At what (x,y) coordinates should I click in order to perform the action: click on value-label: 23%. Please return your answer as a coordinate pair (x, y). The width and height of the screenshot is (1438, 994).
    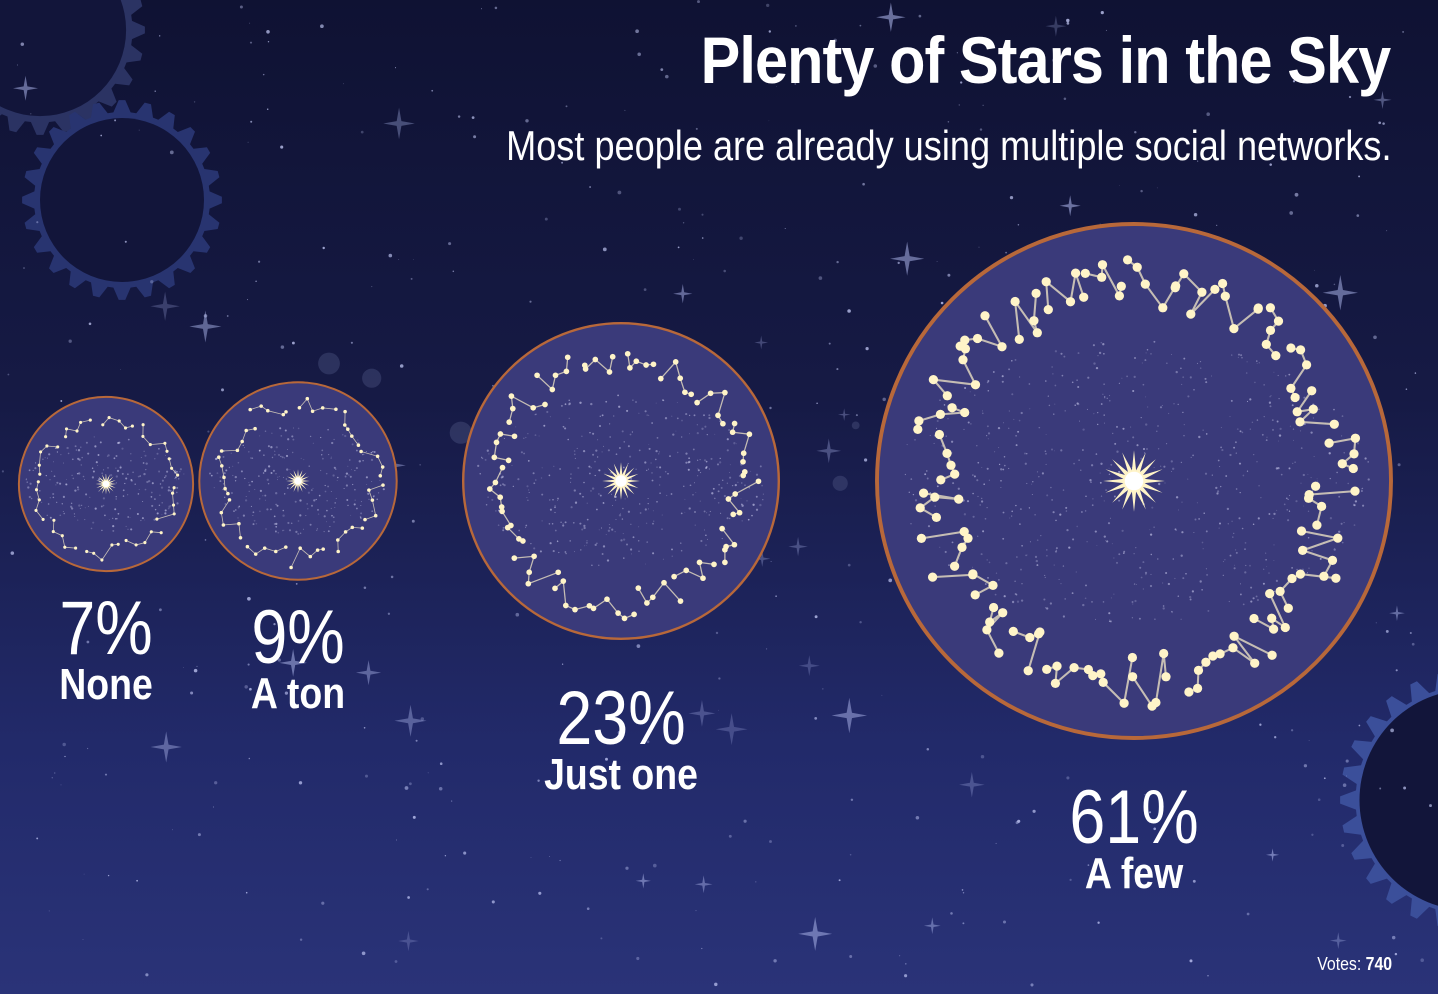
    Looking at the image, I should click on (621, 718).